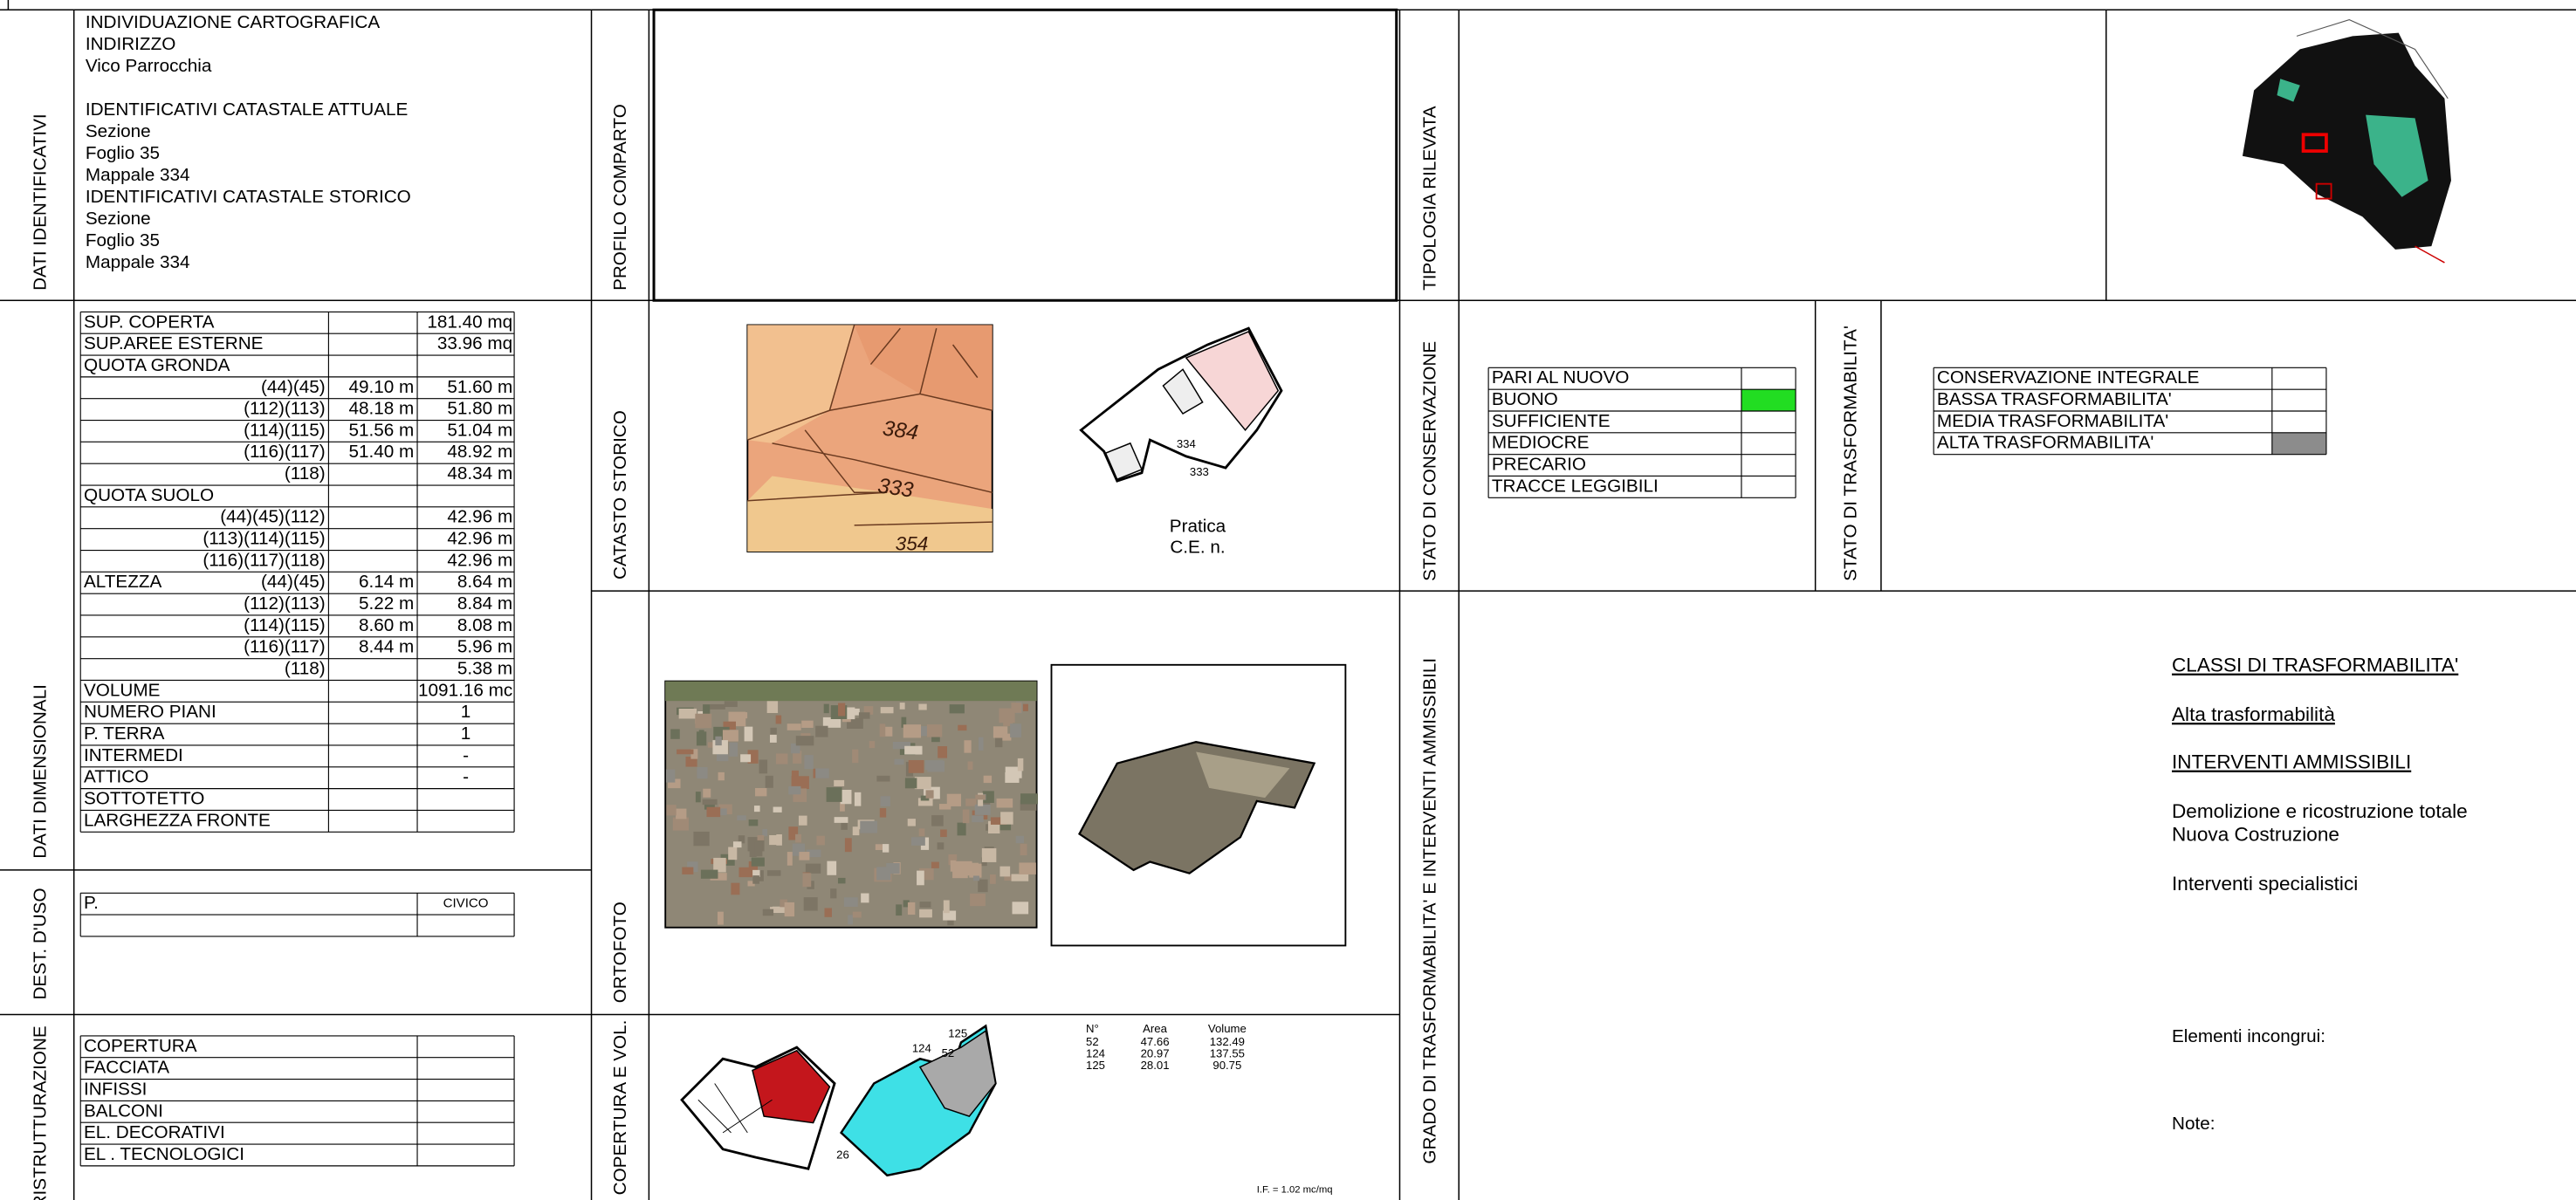 The width and height of the screenshot is (2576, 1200). What do you see at coordinates (479, 387) in the screenshot?
I see `row-value: 51.60 m` at bounding box center [479, 387].